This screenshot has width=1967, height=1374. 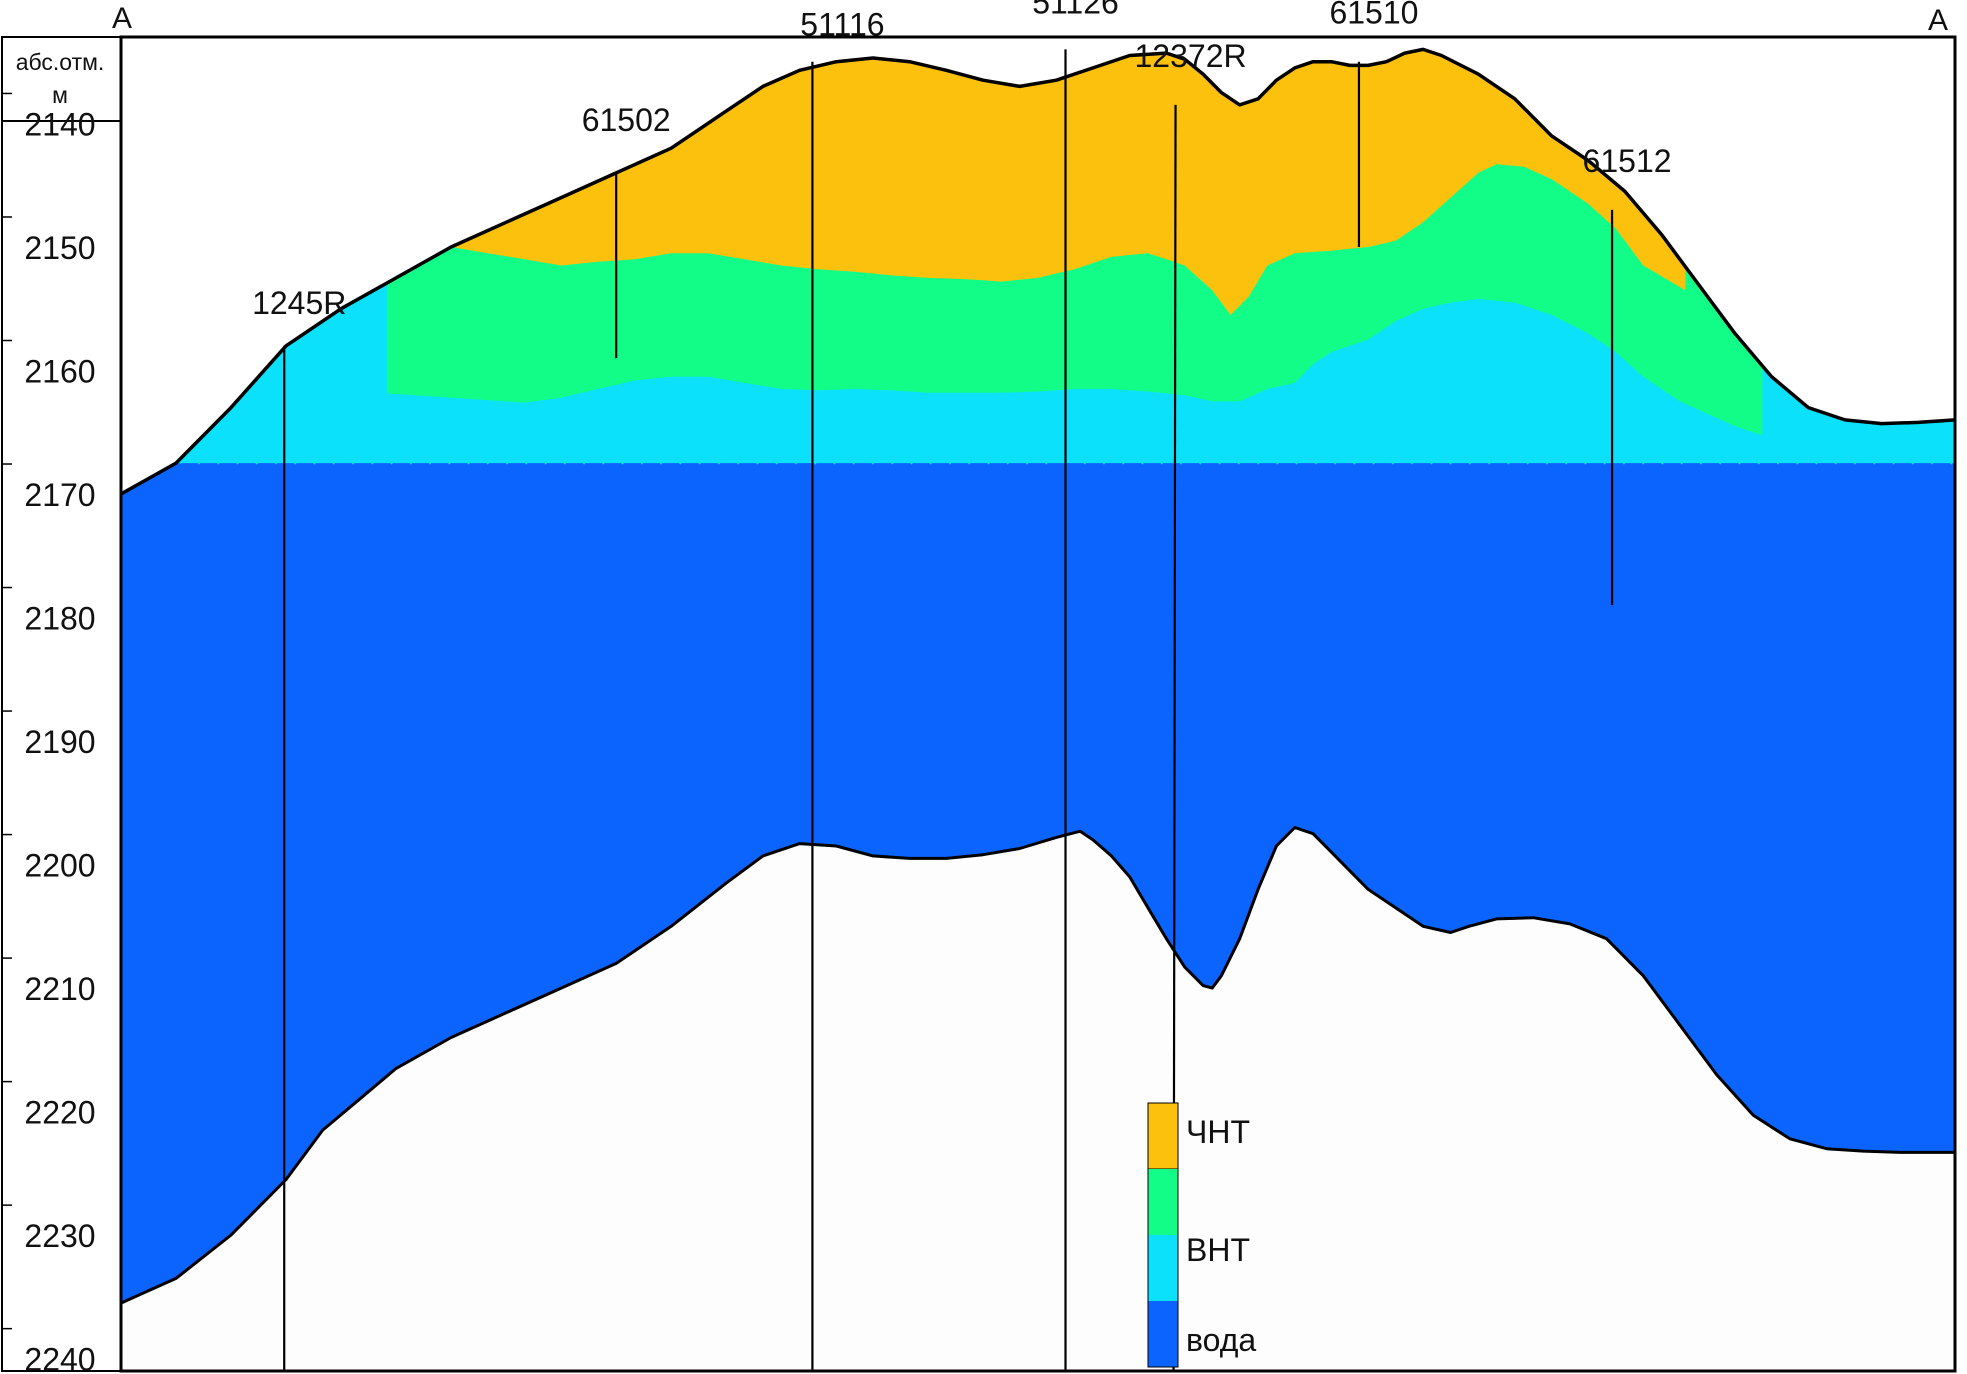 What do you see at coordinates (60, 95) in the screenshot?
I see `depth-axis-unit: м` at bounding box center [60, 95].